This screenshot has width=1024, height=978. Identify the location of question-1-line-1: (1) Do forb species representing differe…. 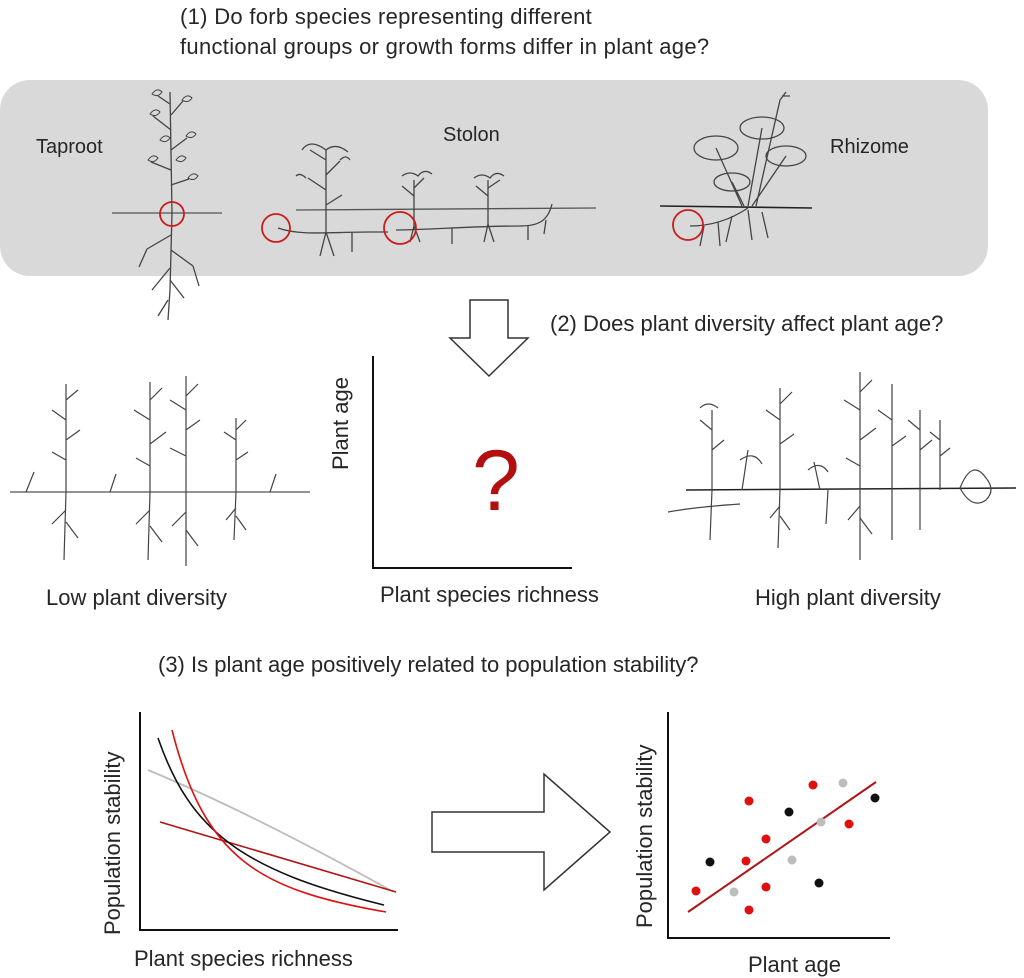
(386, 16).